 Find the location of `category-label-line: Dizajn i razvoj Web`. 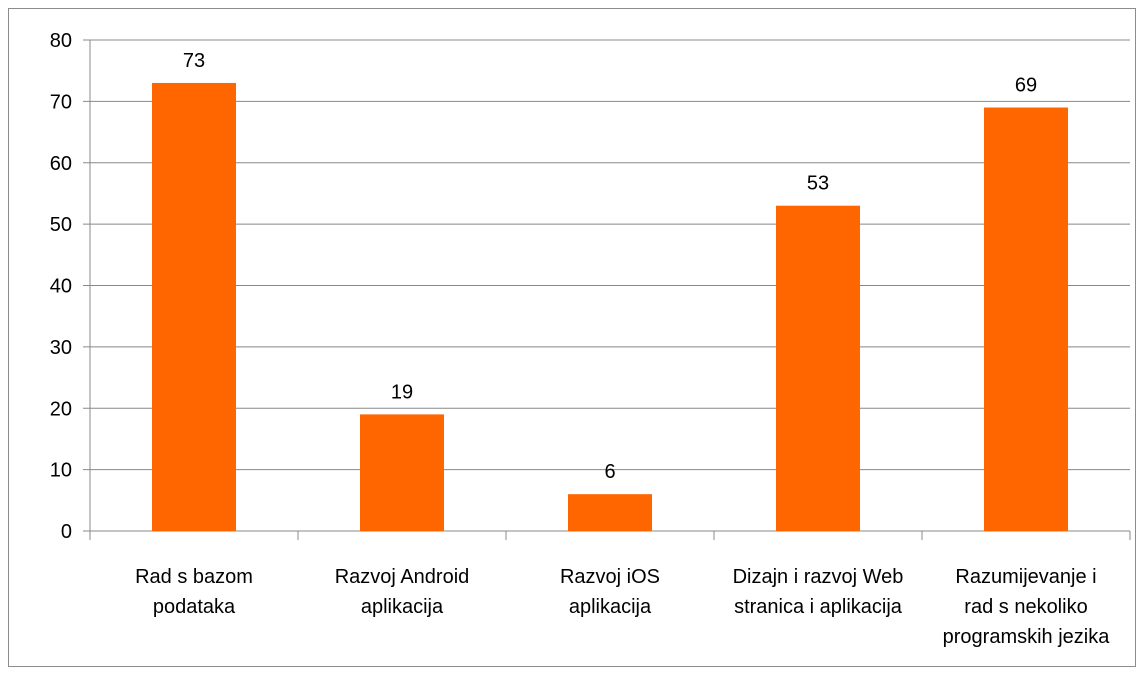

category-label-line: Dizajn i razvoj Web is located at coordinates (818, 577).